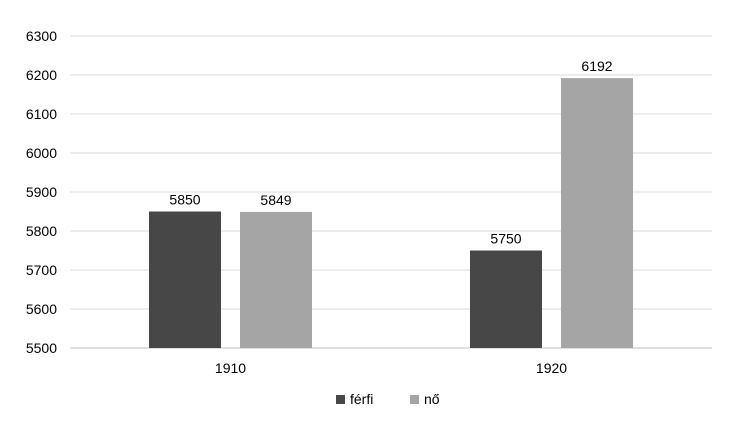  What do you see at coordinates (41, 348) in the screenshot?
I see `y-tick-label: 5500` at bounding box center [41, 348].